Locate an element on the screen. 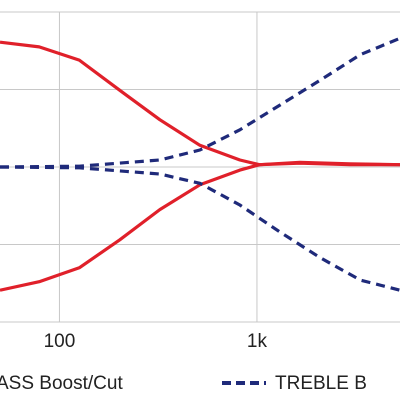 The width and height of the screenshot is (400, 400). legend-label: ASS Boost/Cut is located at coordinates (61, 383).